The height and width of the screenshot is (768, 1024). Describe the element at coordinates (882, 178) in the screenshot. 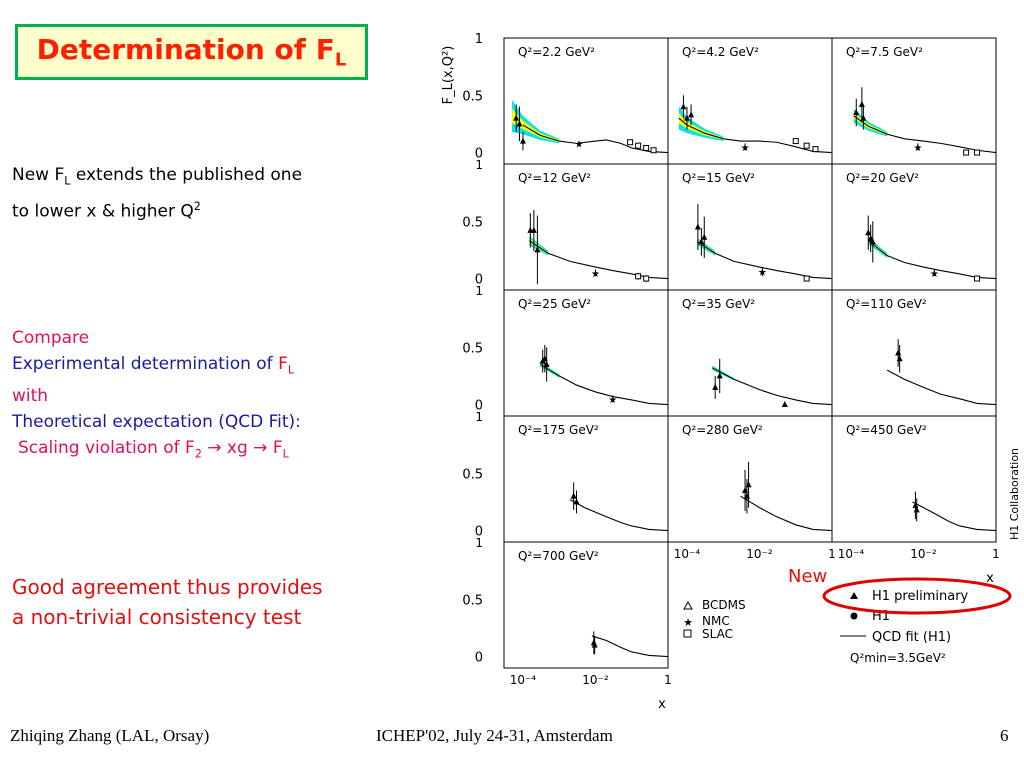

I see `panel-label: Q²=20 GeV²` at that location.